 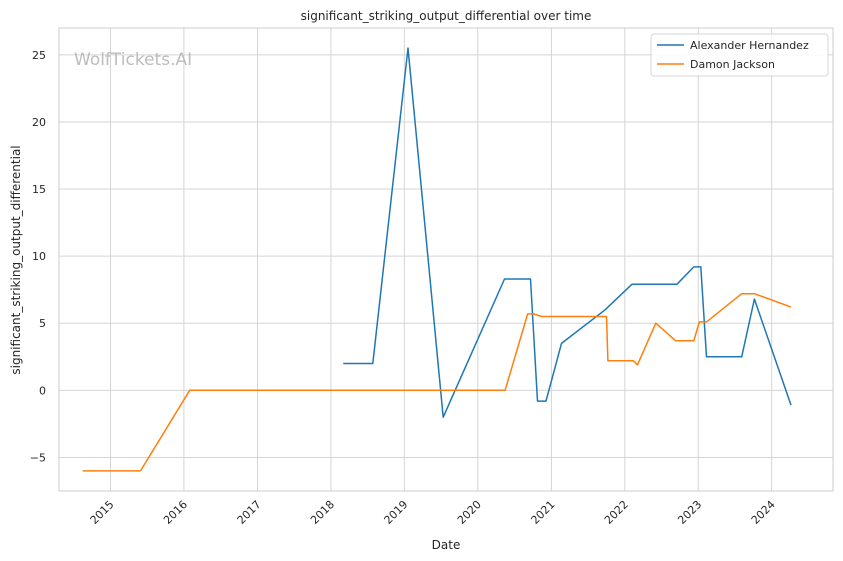 What do you see at coordinates (249, 512) in the screenshot?
I see `x-tick-label: 2017` at bounding box center [249, 512].